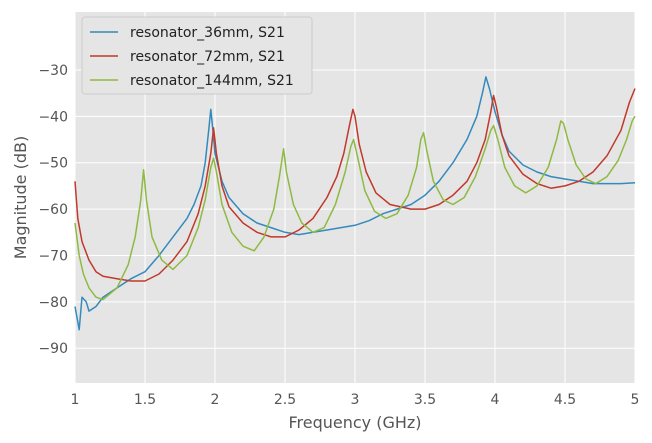 Image resolution: width=652 pixels, height=443 pixels. I want to click on legend-label-resonator-72mm: resonator_72mm, S21, so click(207, 57).